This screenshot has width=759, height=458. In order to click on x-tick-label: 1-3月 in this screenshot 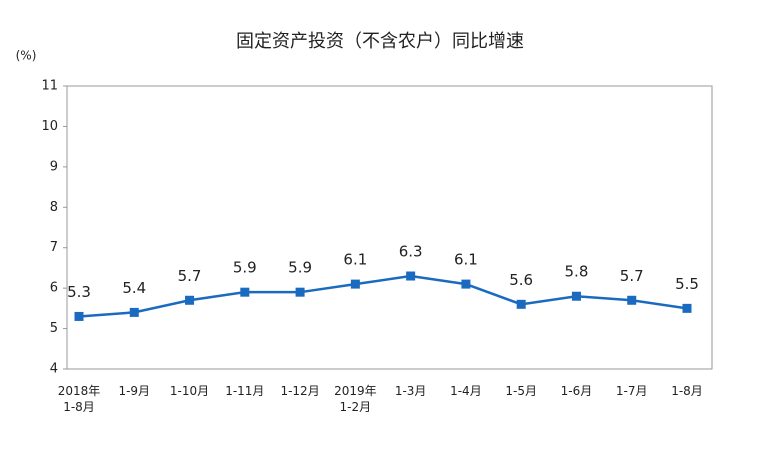, I will do `click(410, 391)`.